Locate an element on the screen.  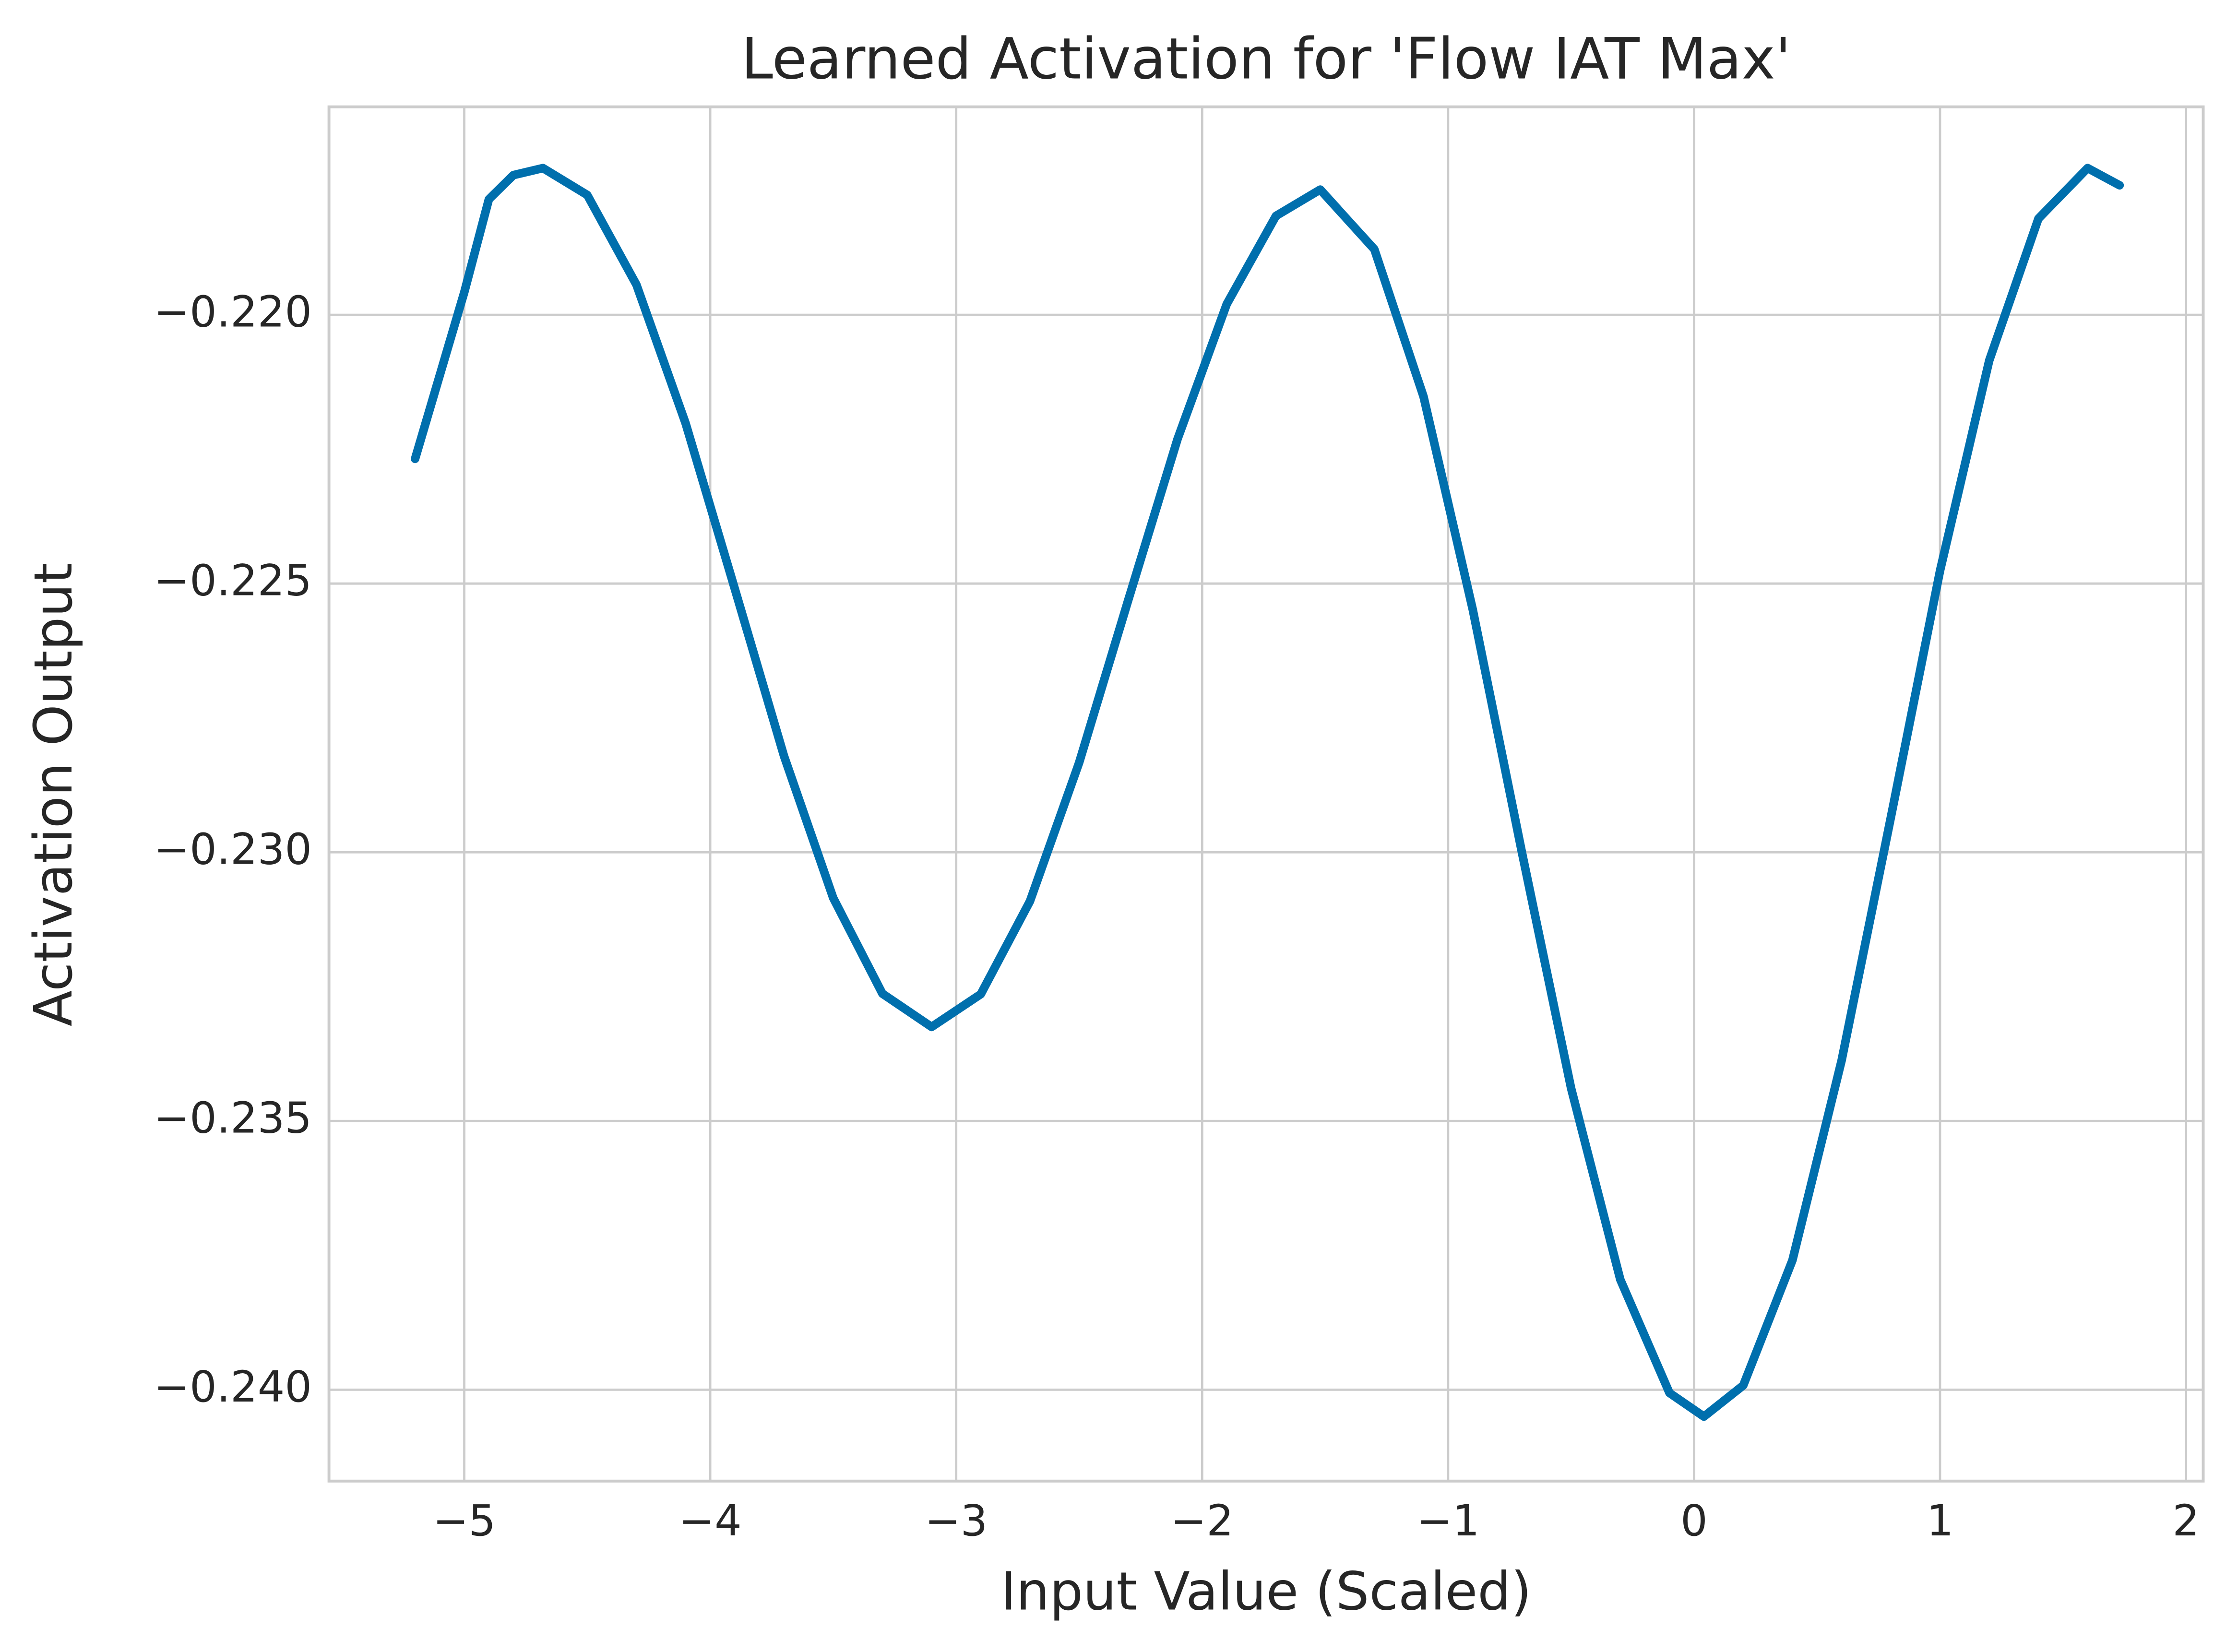
y-tick-label: −0.230 is located at coordinates (233, 849).